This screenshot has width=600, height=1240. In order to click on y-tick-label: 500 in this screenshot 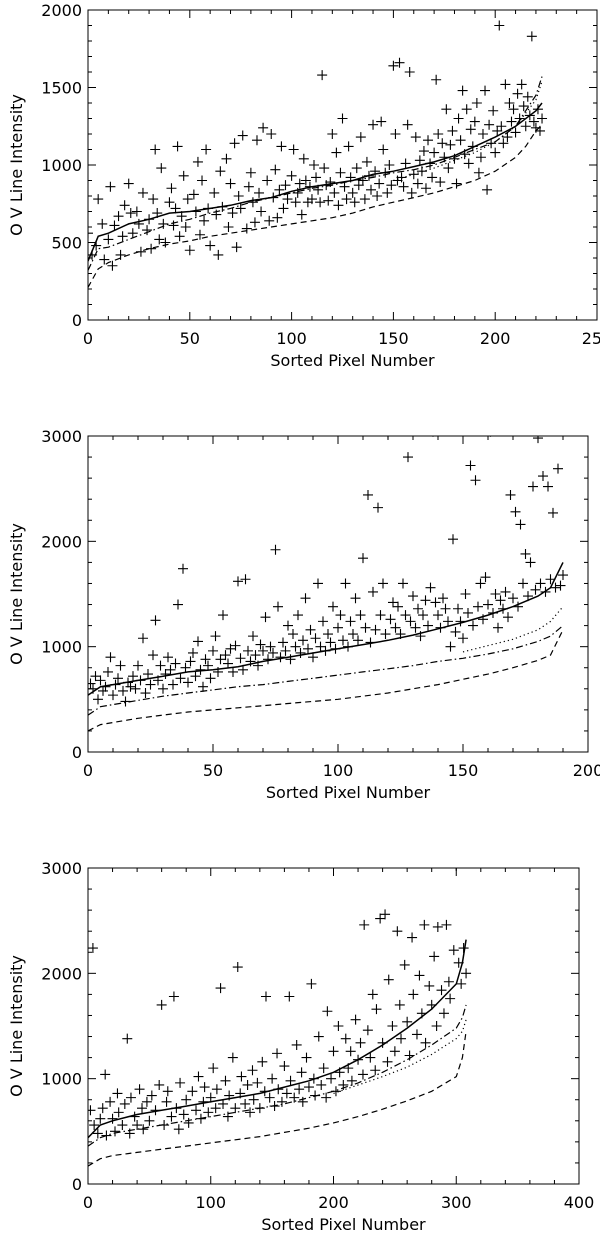, I will do `click(66, 243)`.